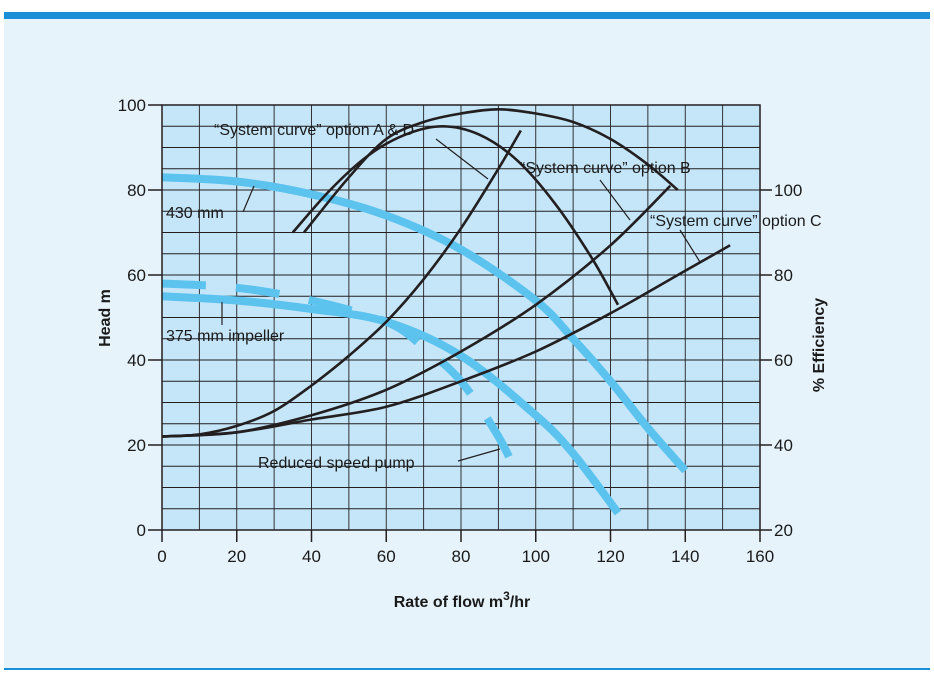  I want to click on y2-tick-label: 60, so click(783, 360).